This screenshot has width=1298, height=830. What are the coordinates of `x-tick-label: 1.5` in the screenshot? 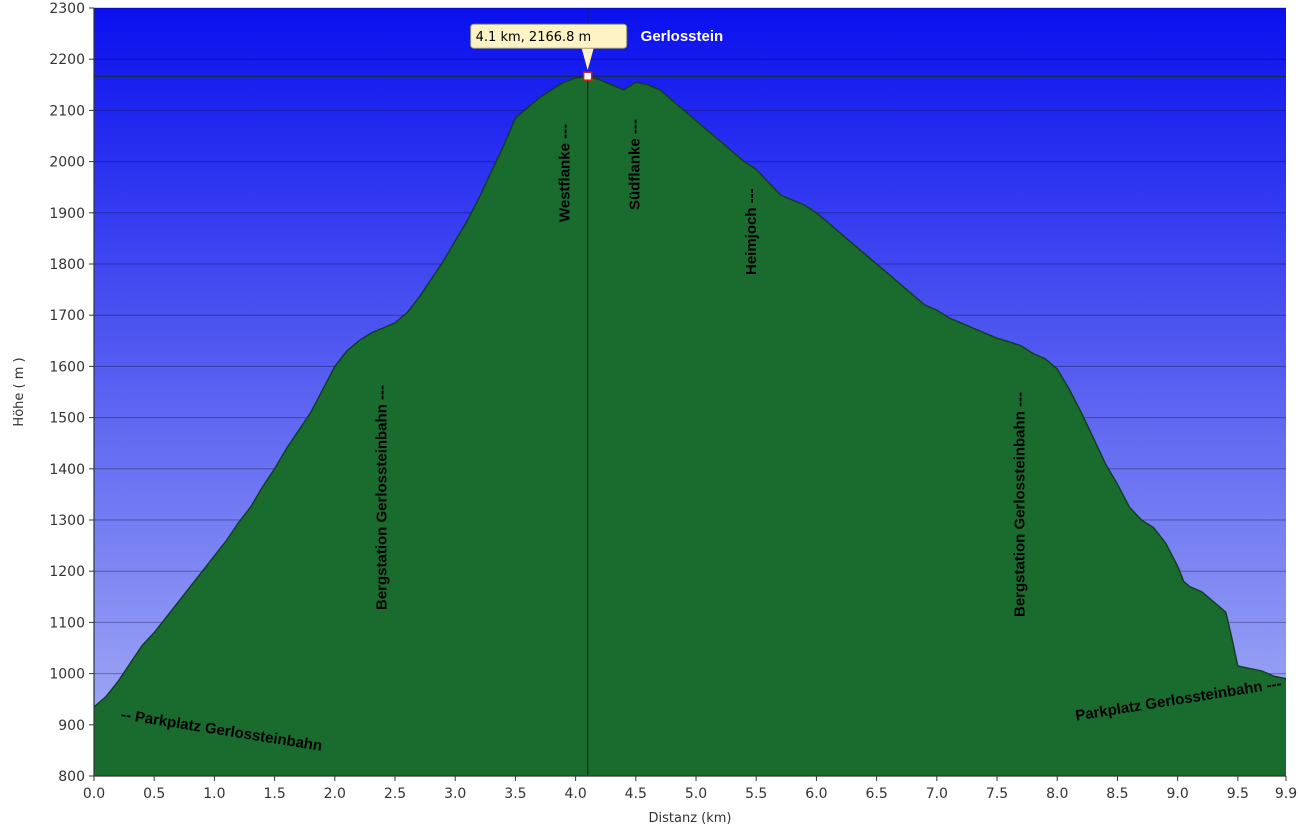 It's located at (274, 794).